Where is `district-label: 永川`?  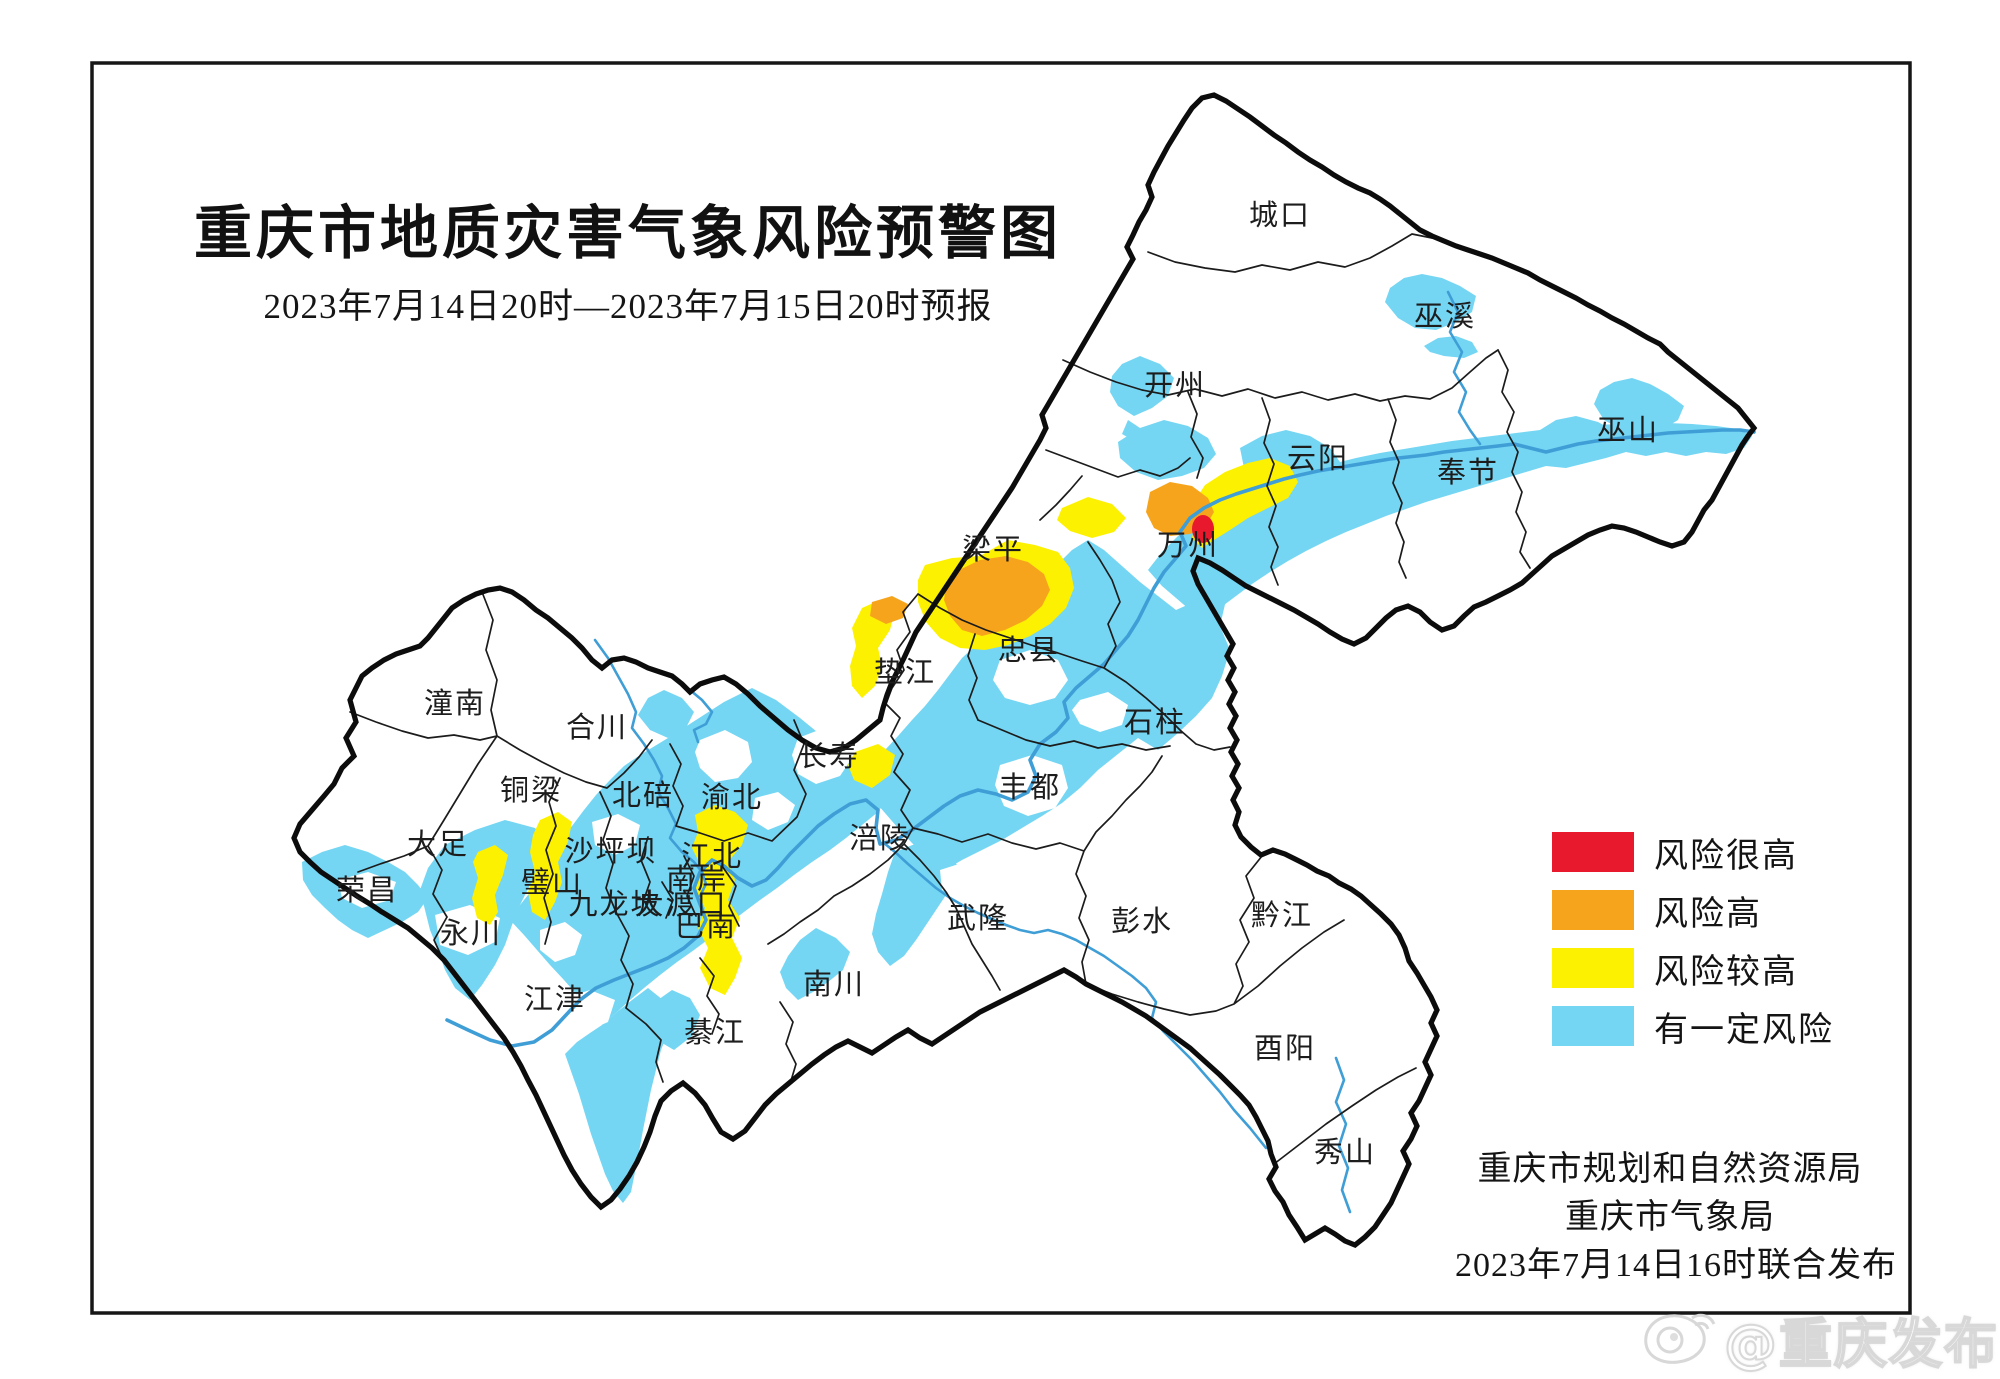 district-label: 永川 is located at coordinates (471, 933).